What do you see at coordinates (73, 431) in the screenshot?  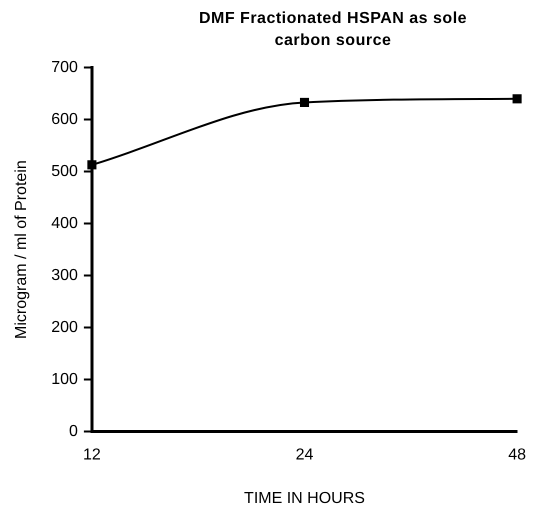 I see `y-tick-label: 0` at bounding box center [73, 431].